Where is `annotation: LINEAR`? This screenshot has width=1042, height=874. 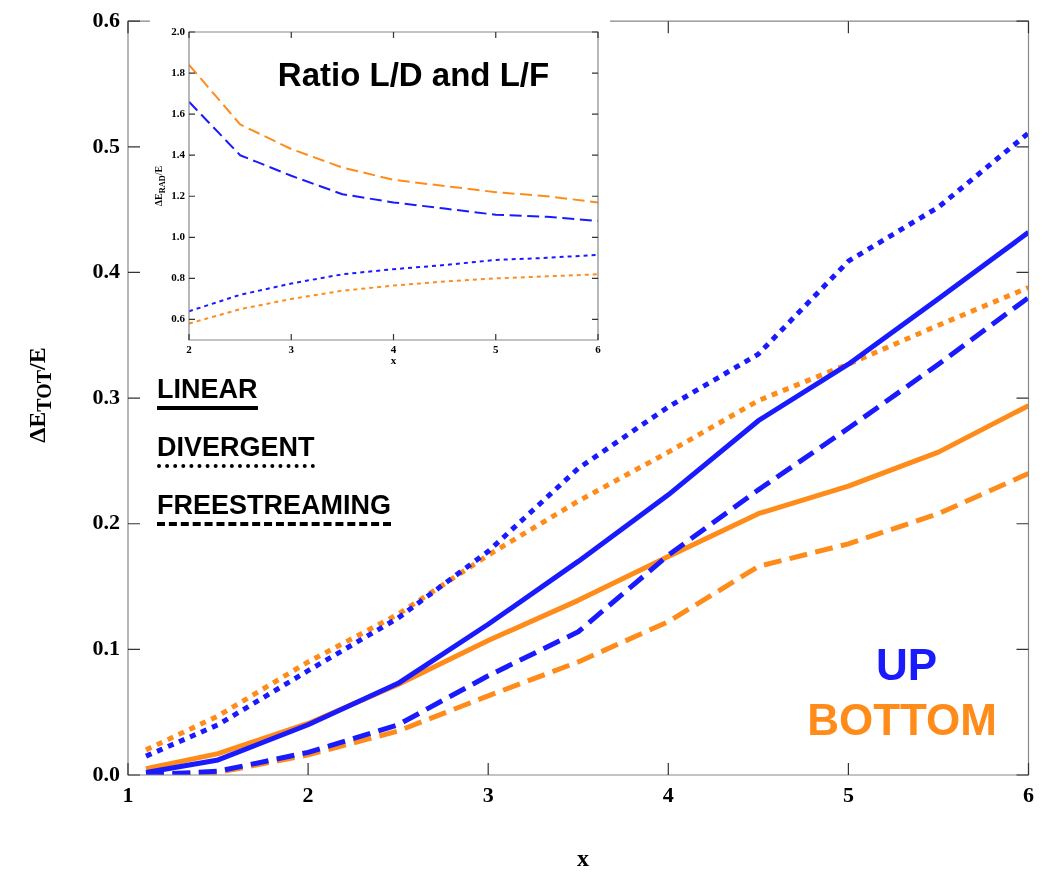
annotation: LINEAR is located at coordinates (207, 392).